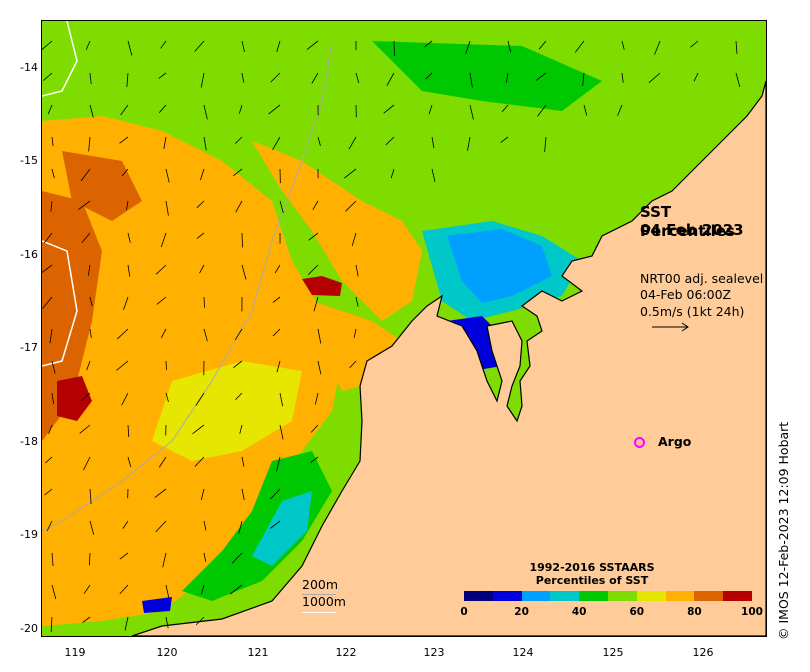  What do you see at coordinates (29, 254) in the screenshot?
I see `y-tick-label: -16` at bounding box center [29, 254].